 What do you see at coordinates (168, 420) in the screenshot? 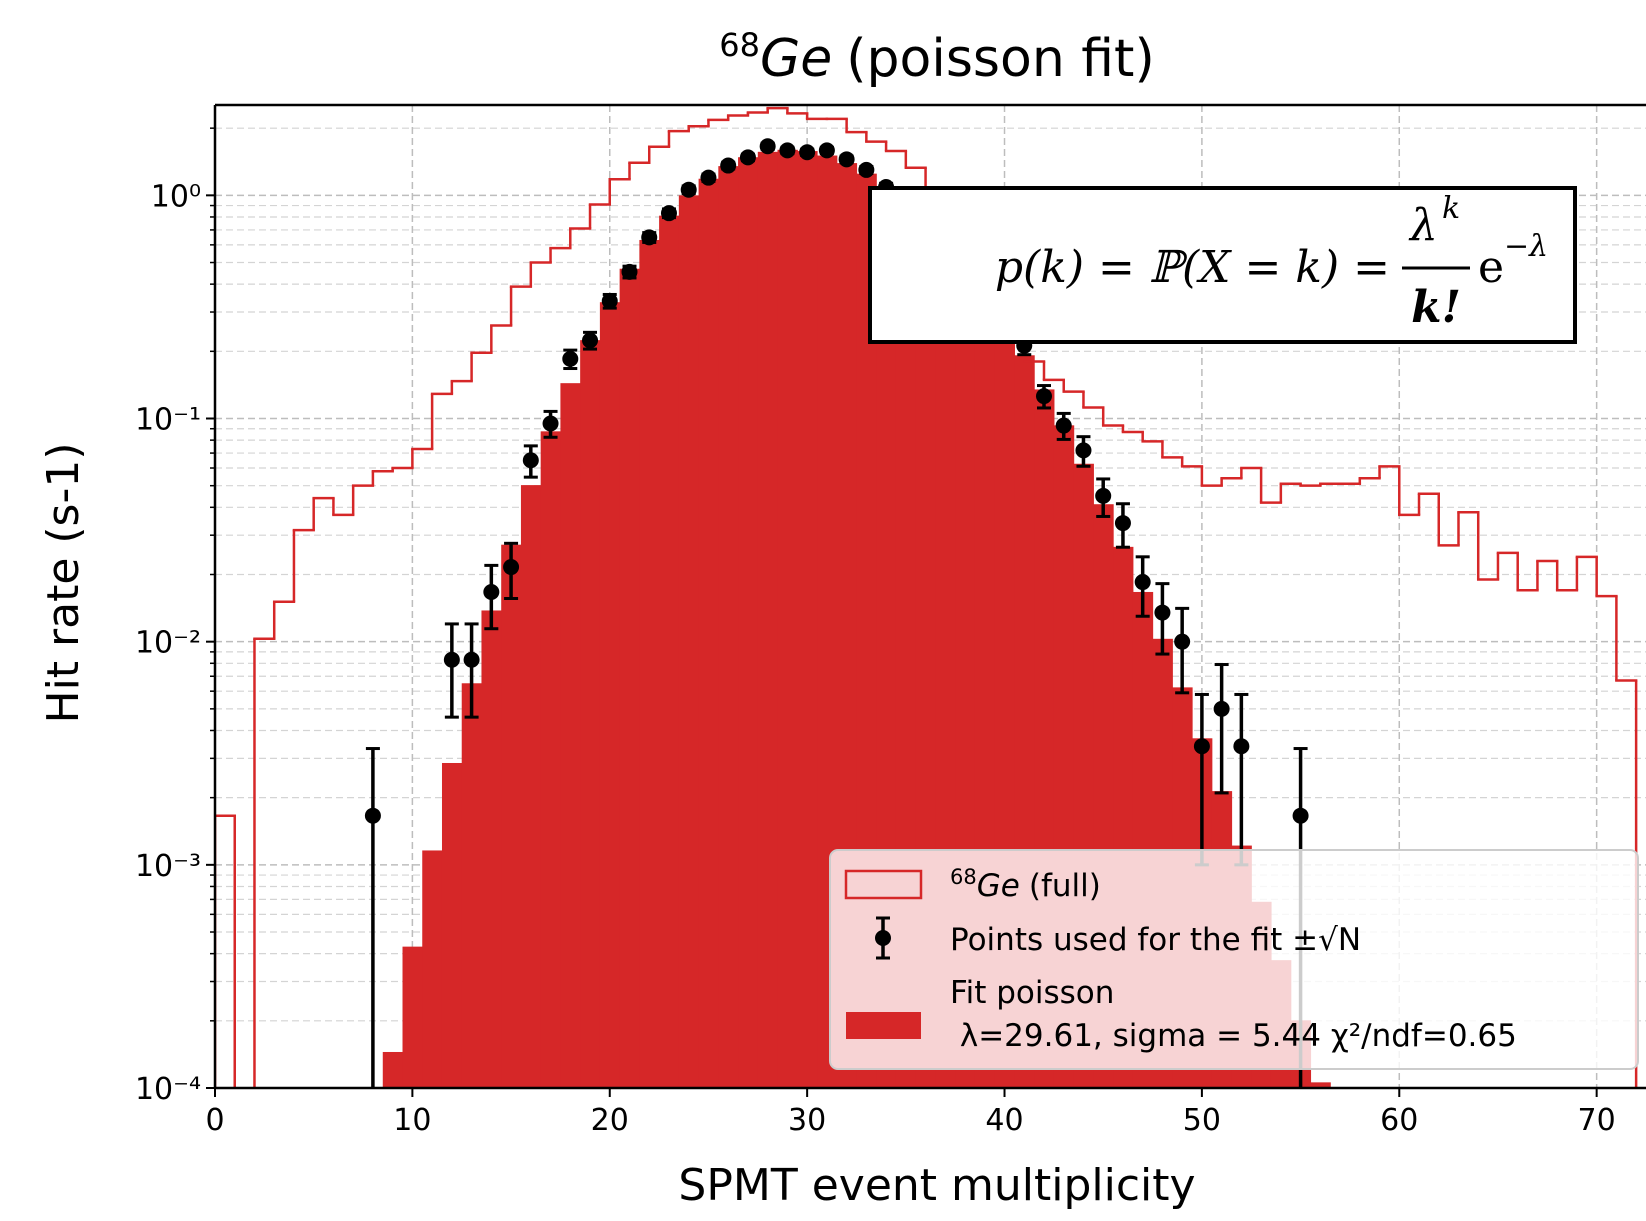
I see `y-tick-label: 10⁻¹` at bounding box center [168, 420].